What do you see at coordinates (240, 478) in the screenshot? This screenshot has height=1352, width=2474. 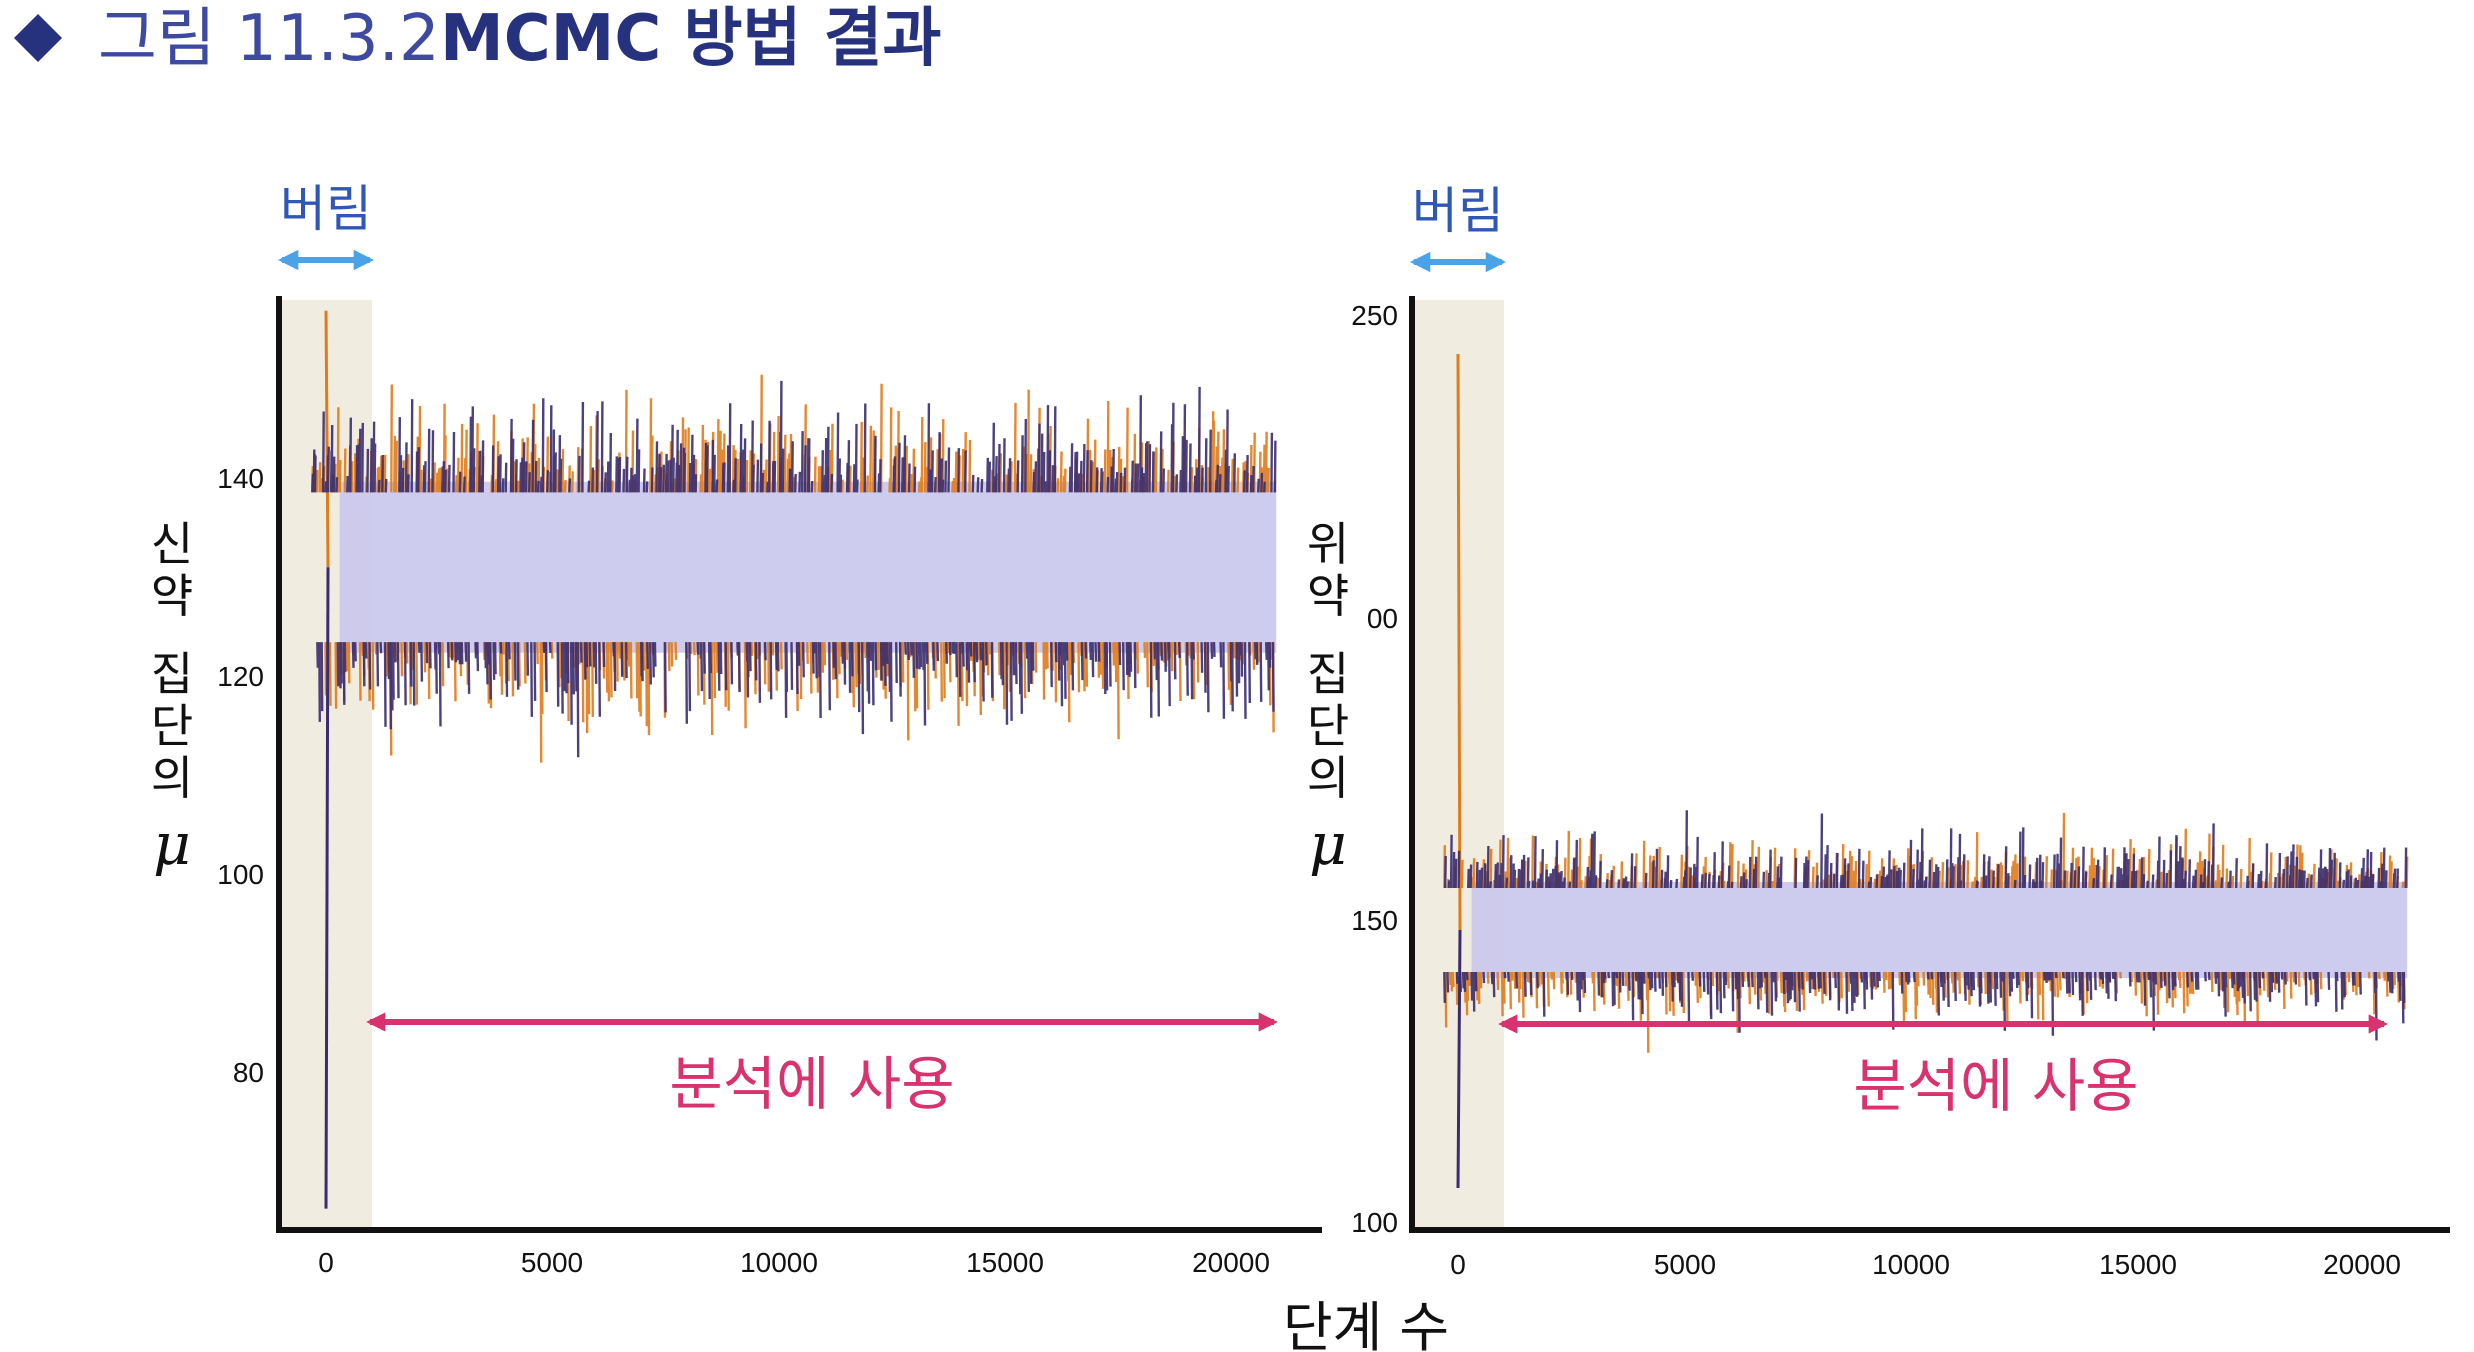 I see `y-tick-label: 140` at bounding box center [240, 478].